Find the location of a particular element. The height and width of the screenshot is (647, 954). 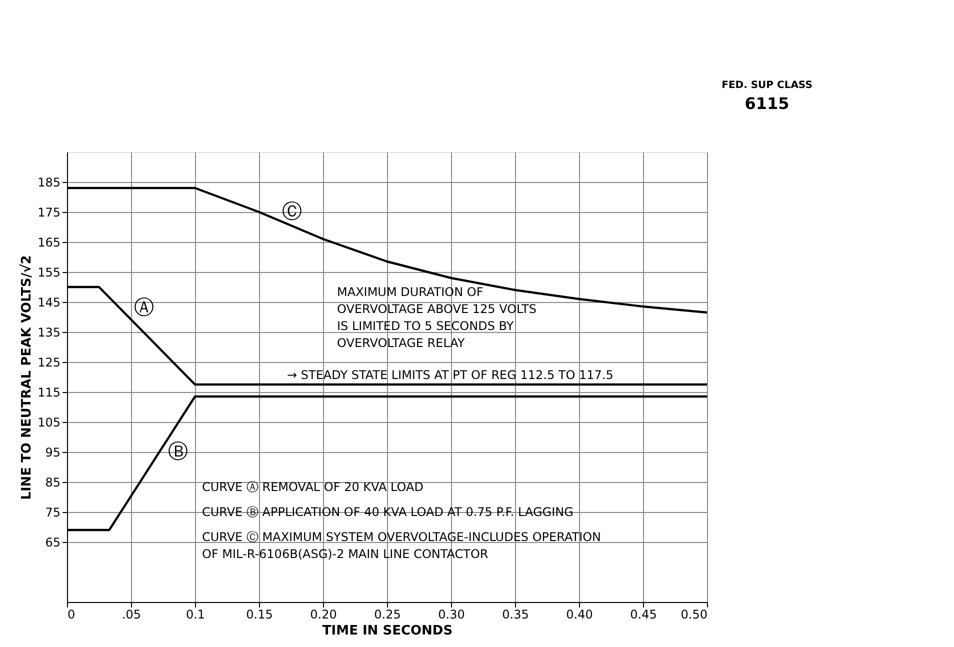

y-tick-label: 135 is located at coordinates (49, 333).